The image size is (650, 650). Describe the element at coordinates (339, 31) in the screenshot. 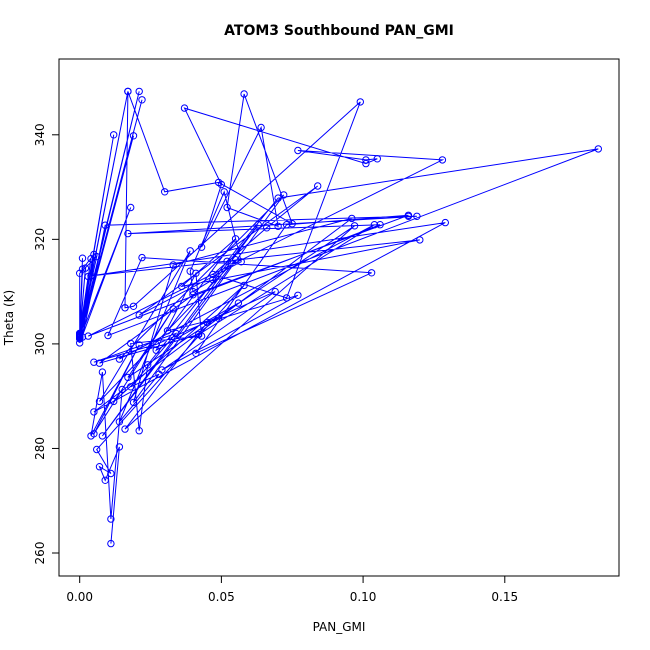

I see `chart-title: ATOM3 Southbound PAN_GMI` at that location.